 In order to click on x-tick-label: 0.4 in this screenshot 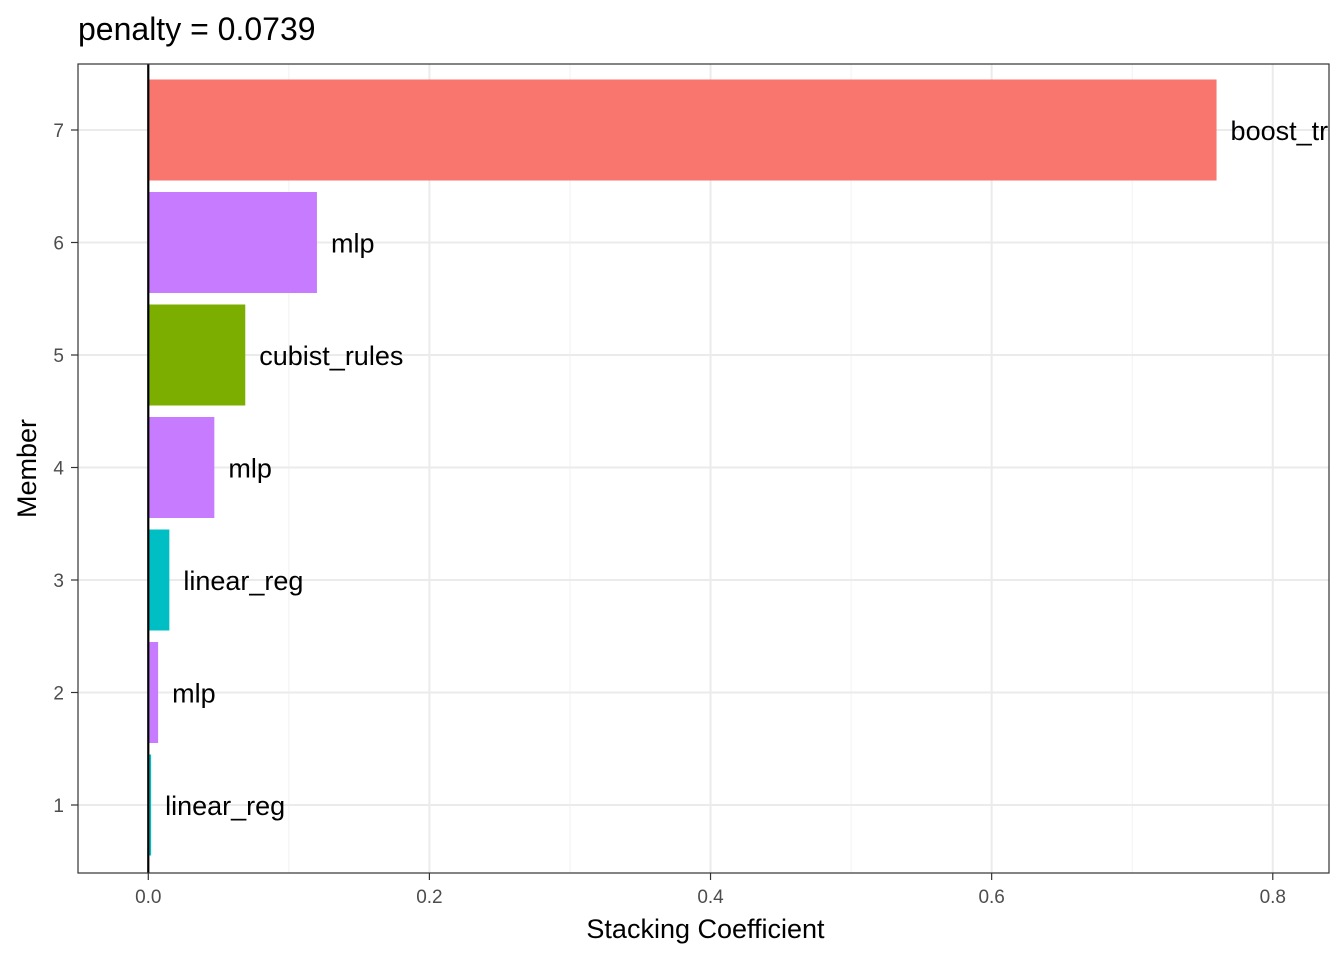, I will do `click(710, 897)`.